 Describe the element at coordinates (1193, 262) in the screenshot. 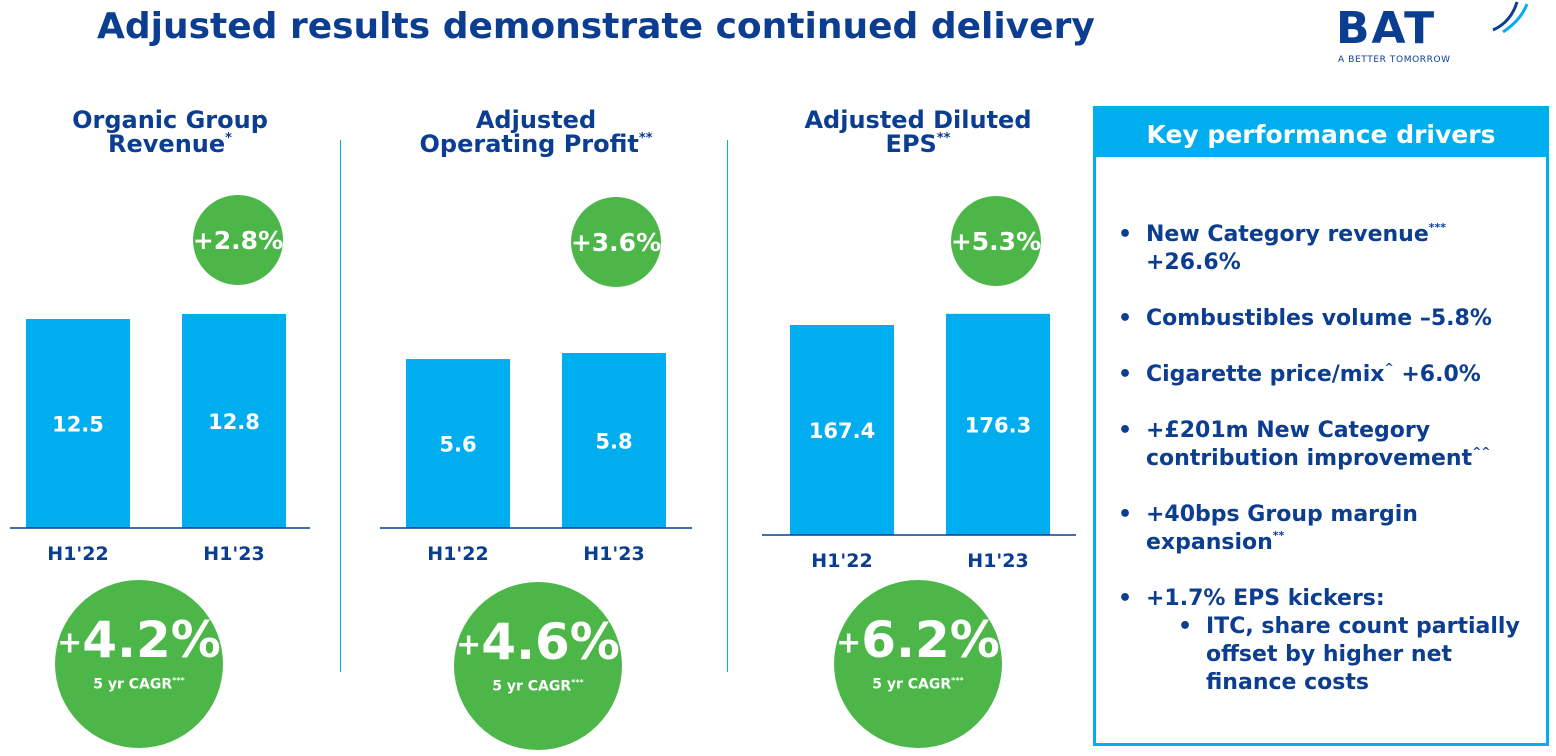

I see `driver-text-2: +26.6%` at that location.